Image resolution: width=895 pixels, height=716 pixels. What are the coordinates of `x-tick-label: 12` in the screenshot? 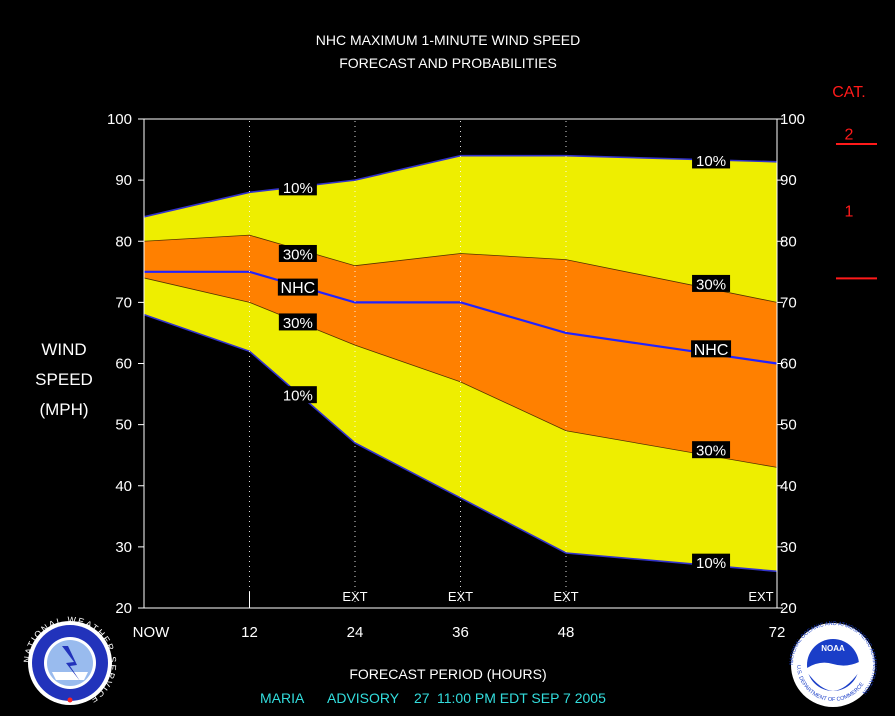 It's located at (249, 632).